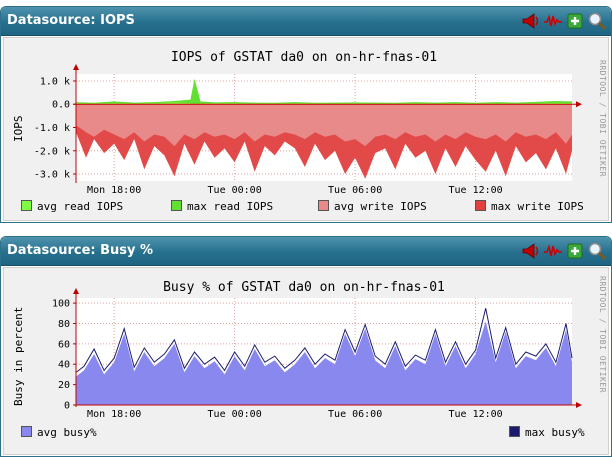  I want to click on y-tick-label: 60, so click(64, 344).